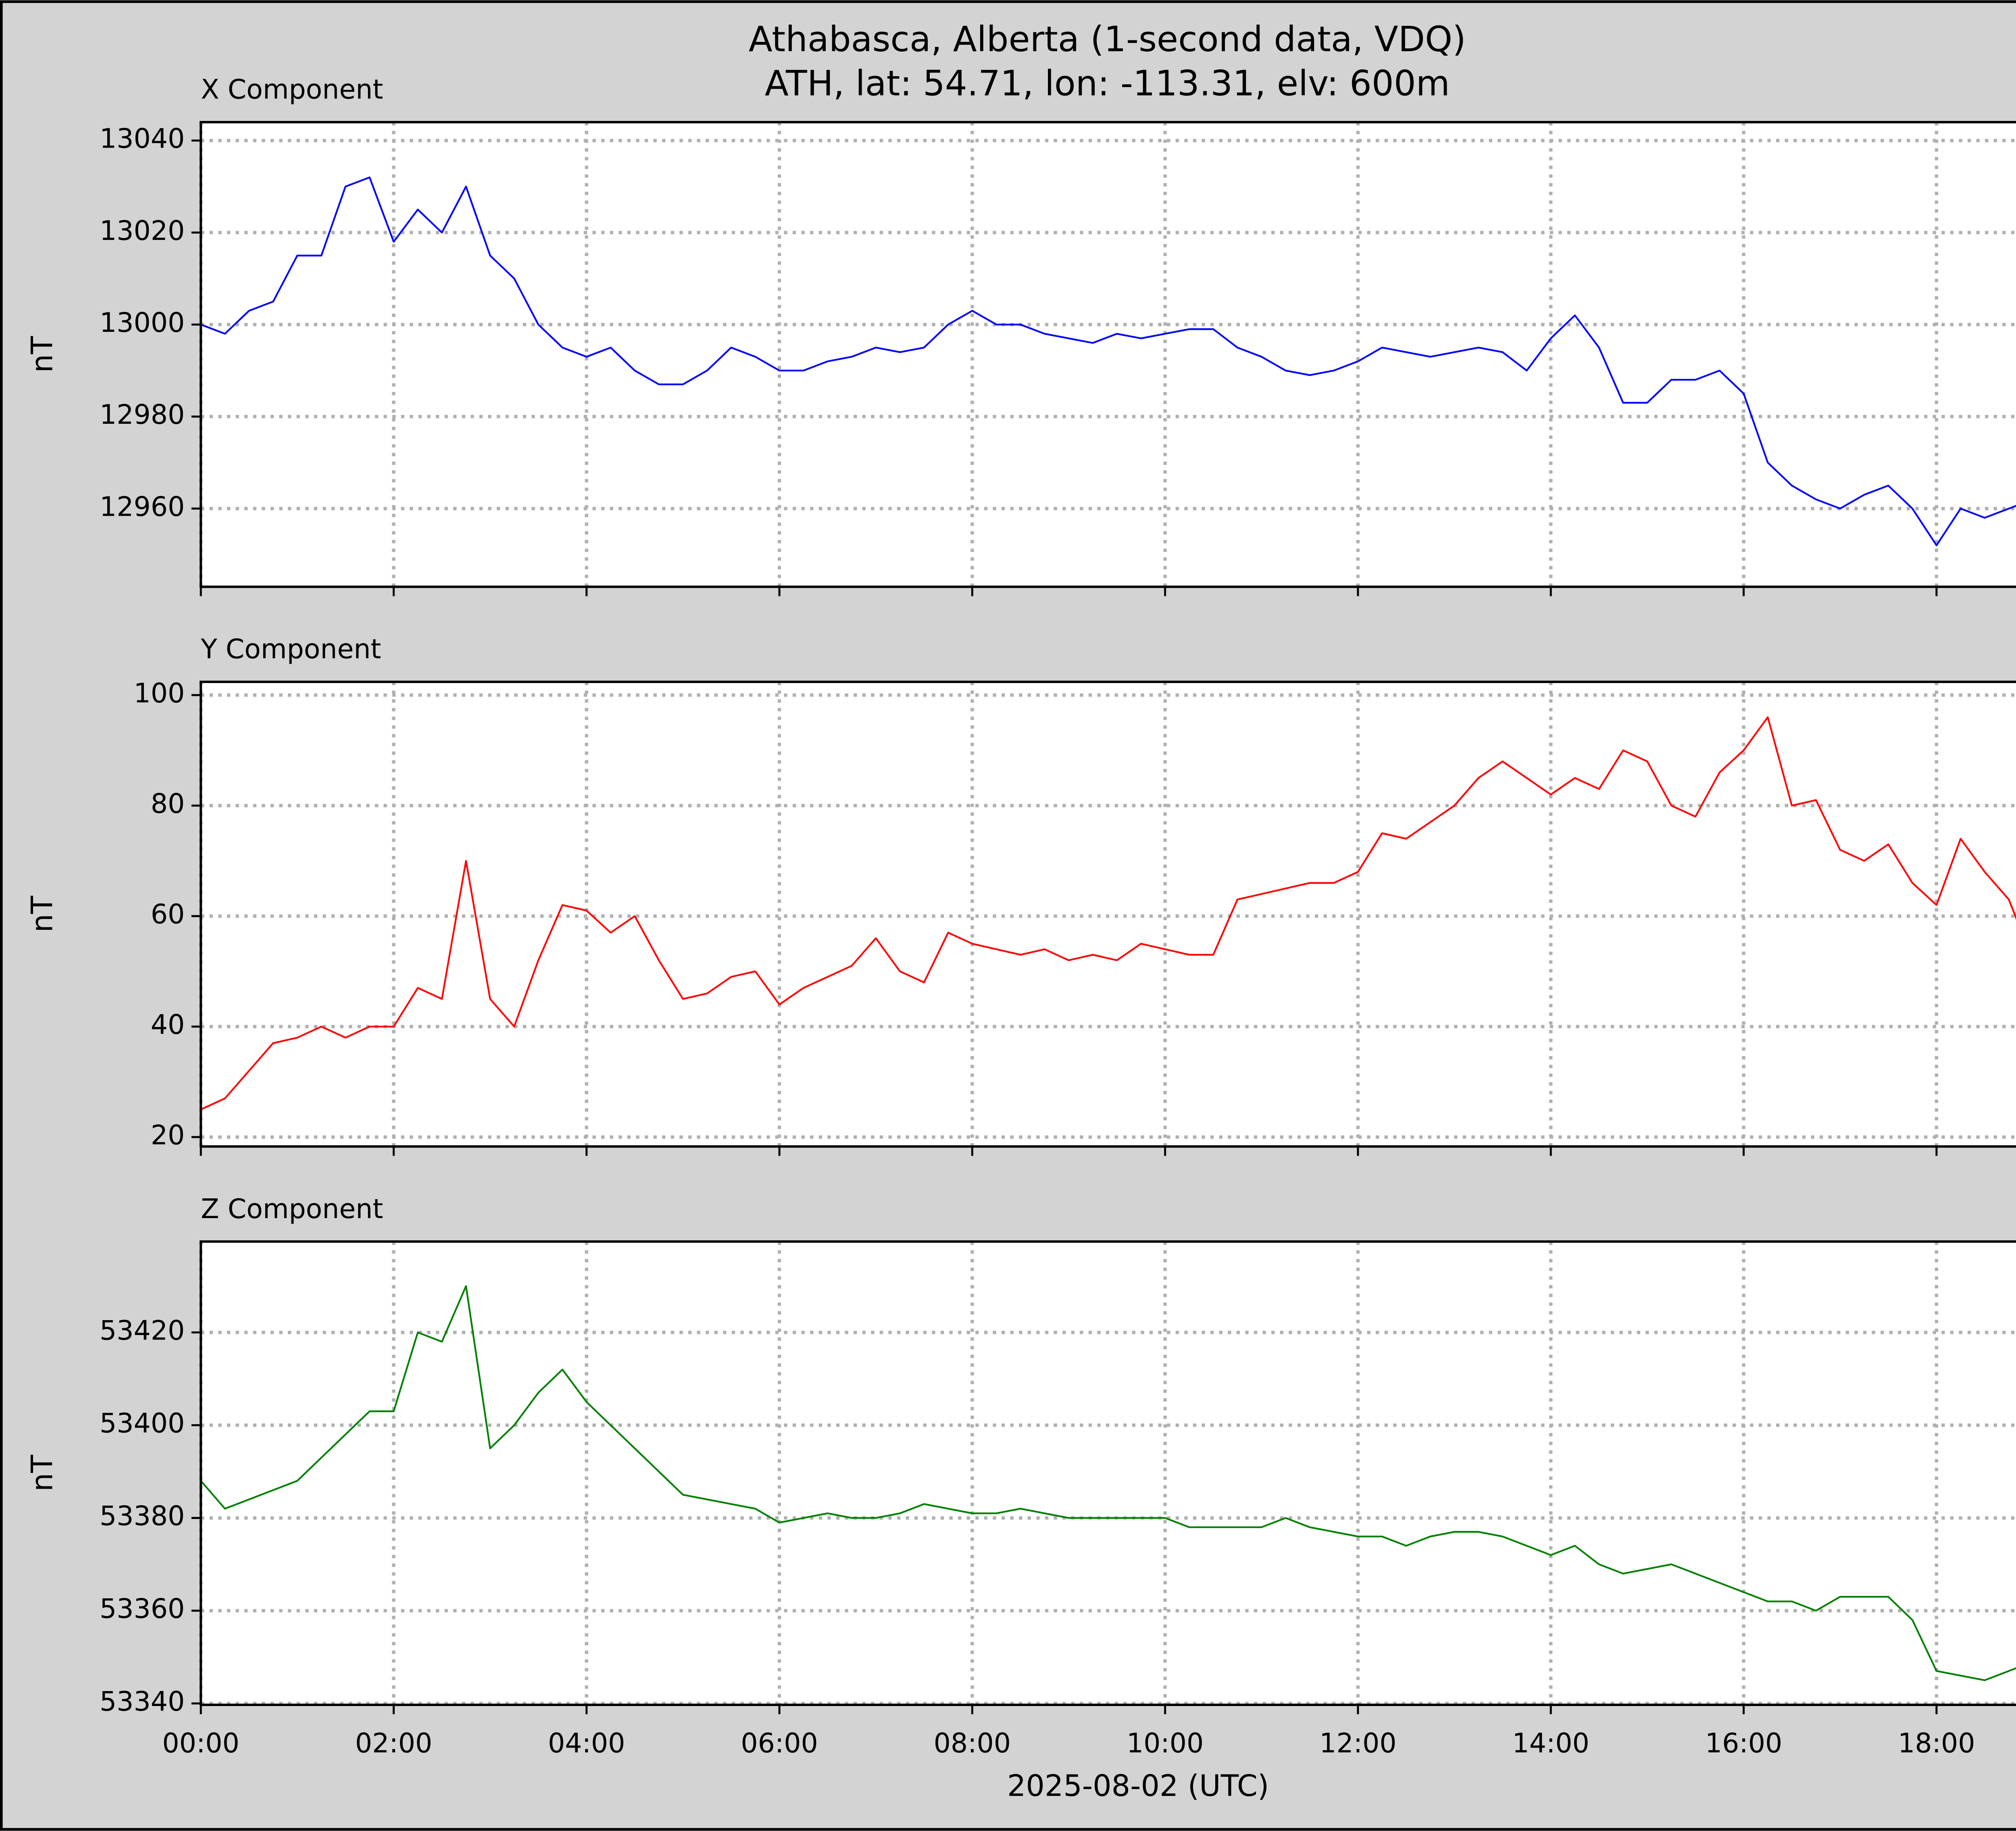  I want to click on y-tick-label: 53400, so click(142, 1423).